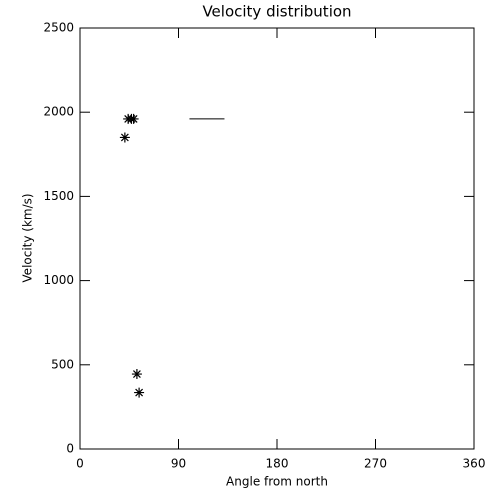 Image resolution: width=500 pixels, height=500 pixels. What do you see at coordinates (178, 464) in the screenshot?
I see `x-tick-label: 90` at bounding box center [178, 464].